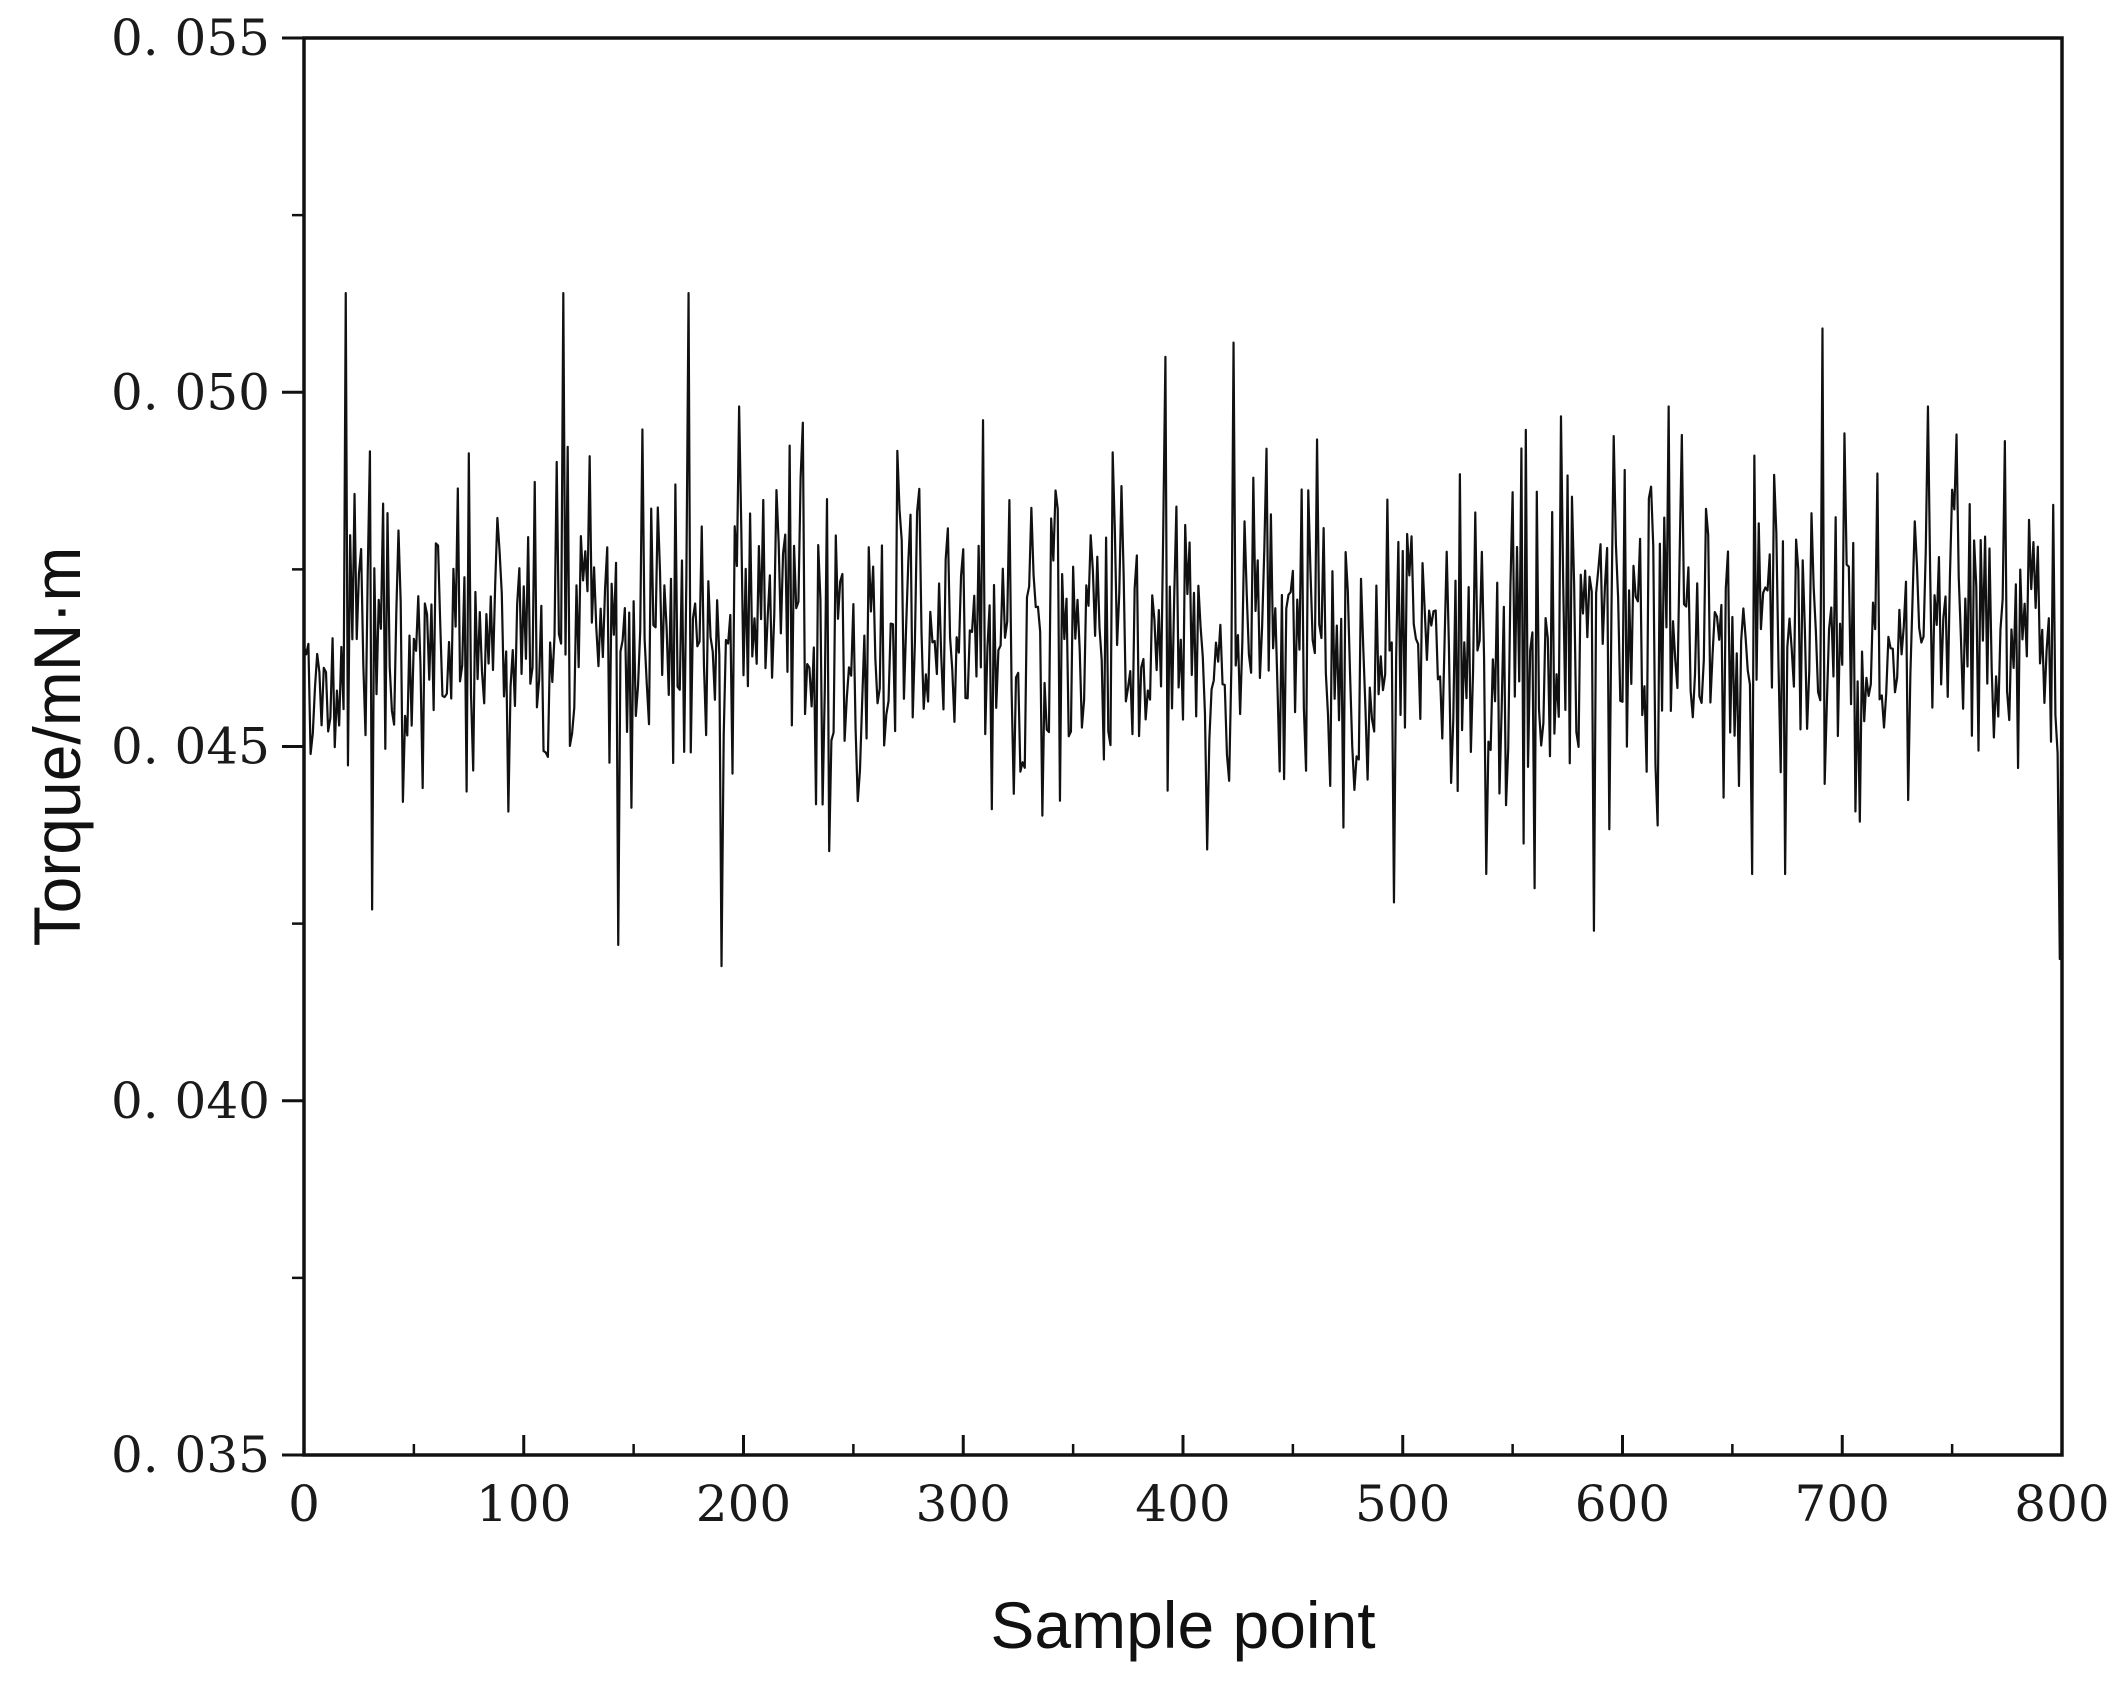 The image size is (2120, 1693). What do you see at coordinates (523, 1504) in the screenshot?
I see `x-tick-label: 100` at bounding box center [523, 1504].